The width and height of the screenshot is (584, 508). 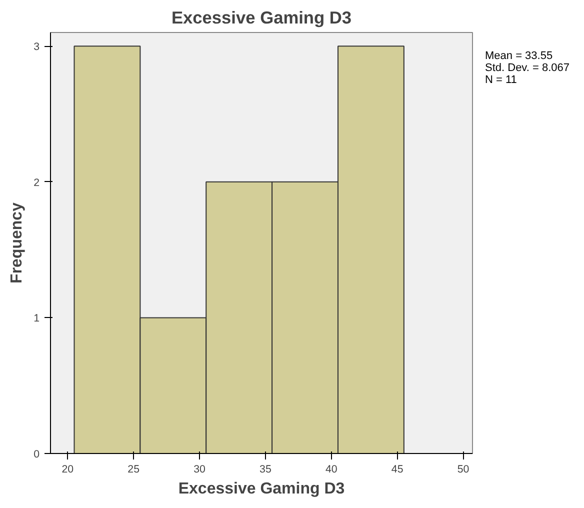 I want to click on y-axis-title: Frequency, so click(x=17, y=243).